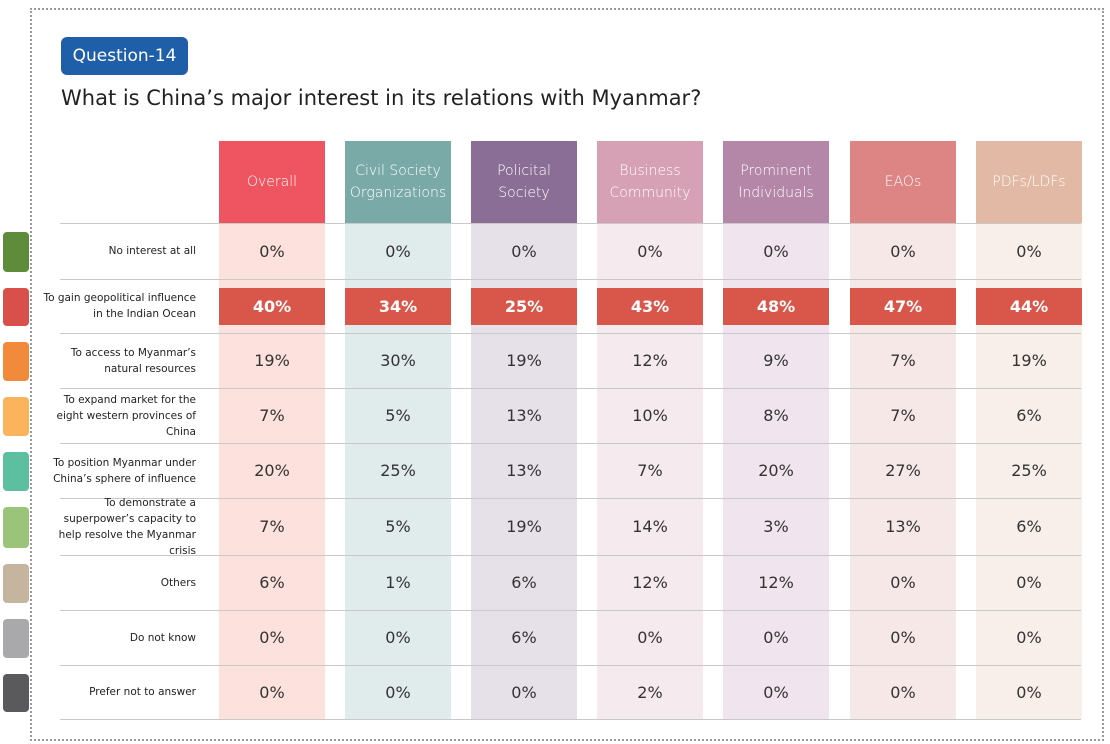  I want to click on value-cell: 14%, so click(650, 526).